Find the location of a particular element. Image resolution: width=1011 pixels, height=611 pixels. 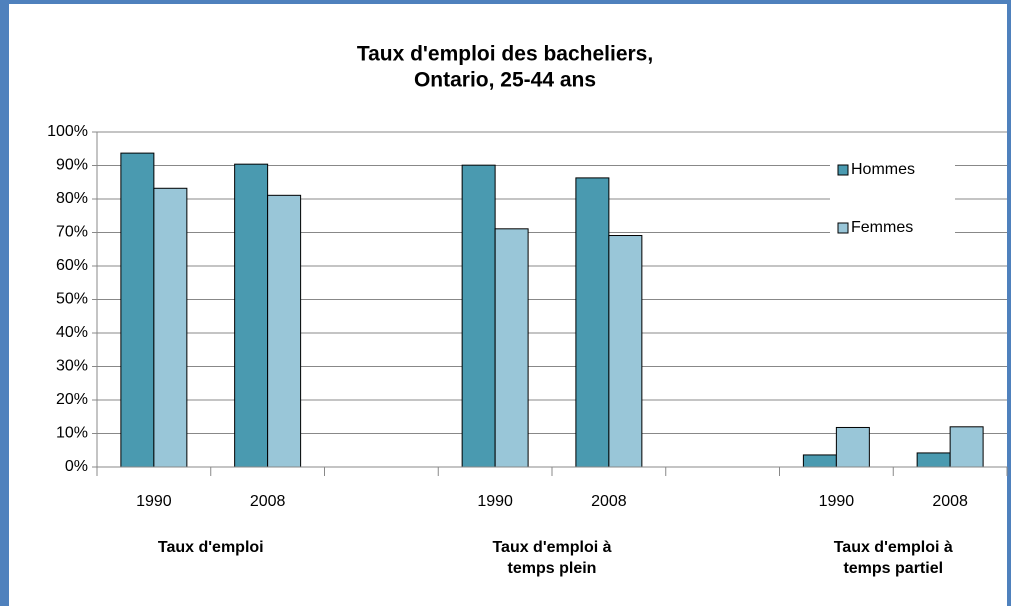

y-tick-label: 0% is located at coordinates (76, 466).